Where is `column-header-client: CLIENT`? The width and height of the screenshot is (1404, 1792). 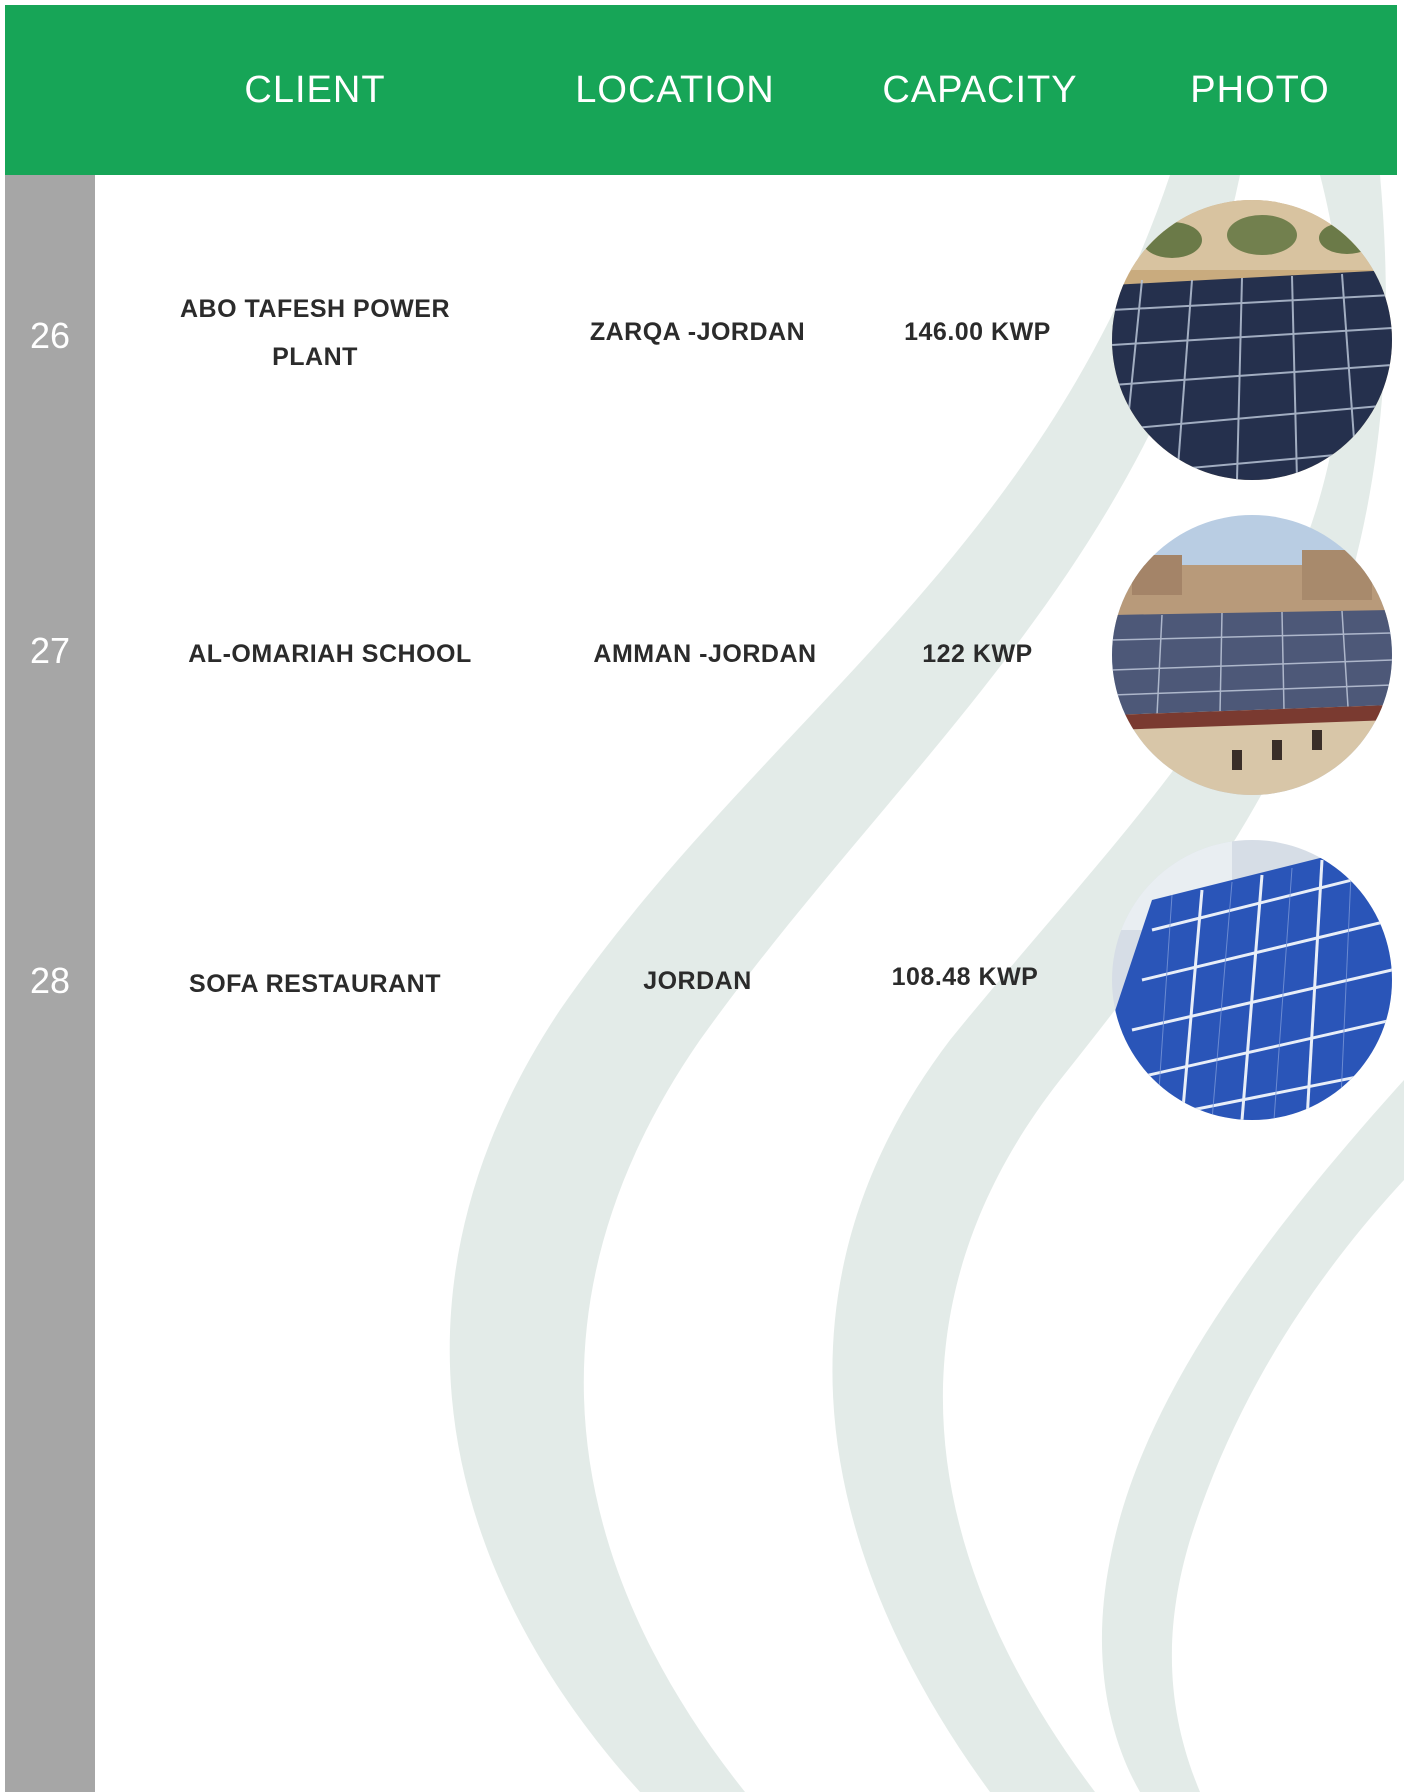 column-header-client: CLIENT is located at coordinates (315, 90).